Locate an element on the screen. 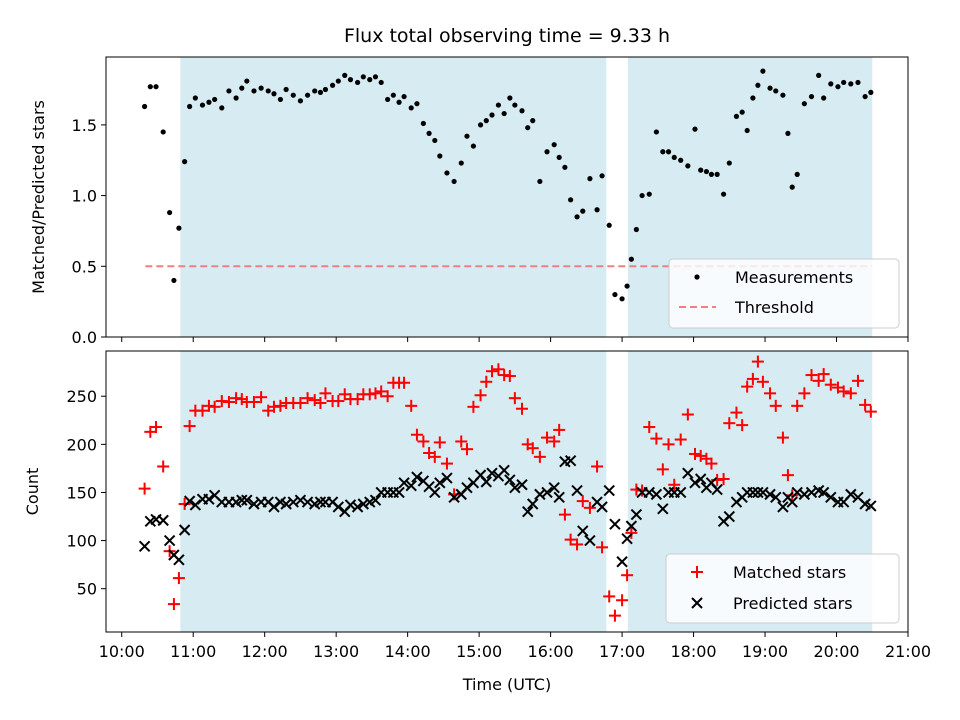 The width and height of the screenshot is (960, 720). x-tick-label: 10:00 is located at coordinates (122, 651).